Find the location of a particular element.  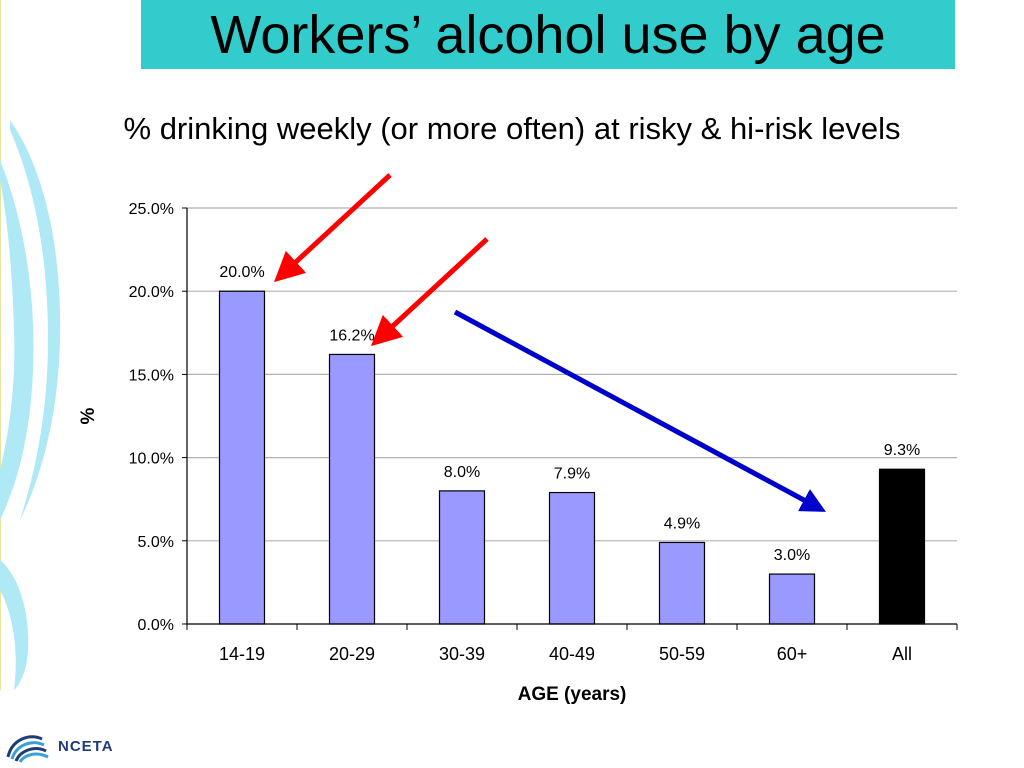

x-tick-label: 60+ is located at coordinates (792, 654).